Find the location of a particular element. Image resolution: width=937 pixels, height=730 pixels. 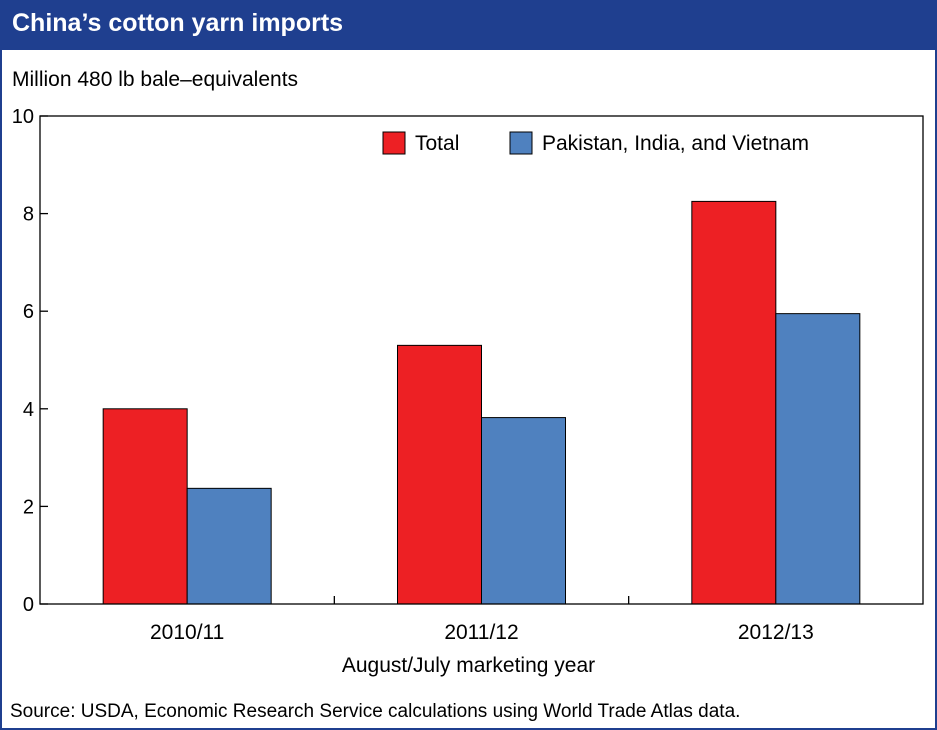

y-tick-label: 4 is located at coordinates (28, 410).